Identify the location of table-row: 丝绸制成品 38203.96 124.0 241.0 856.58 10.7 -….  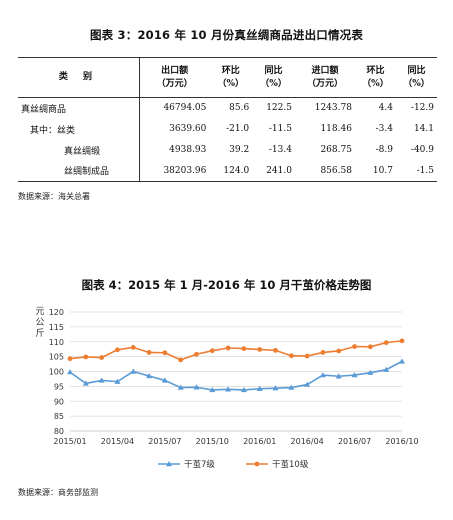
(227, 171).